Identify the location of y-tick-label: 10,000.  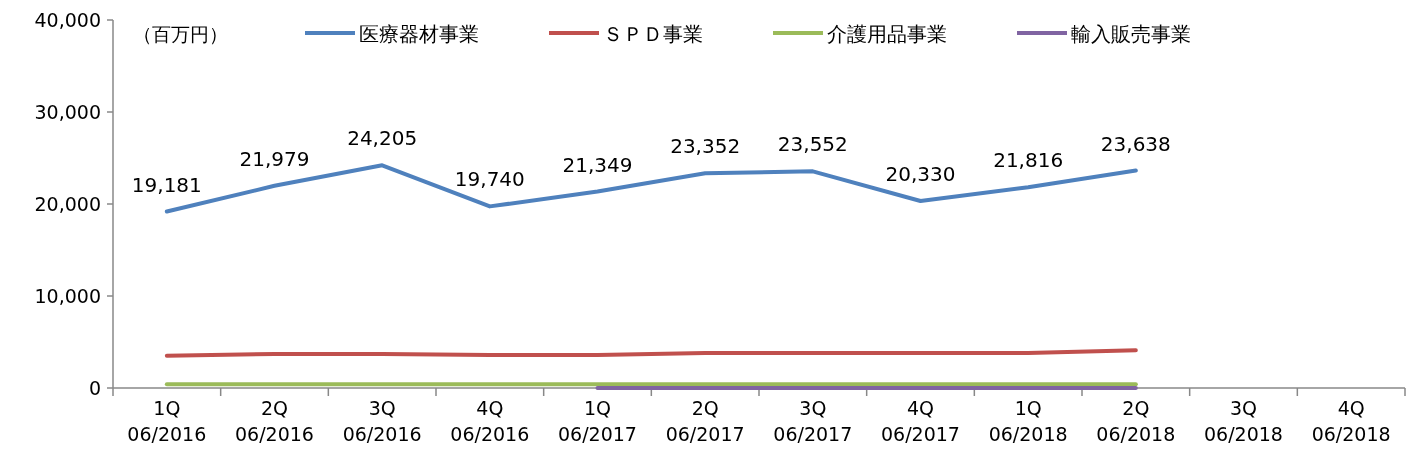
(67, 296).